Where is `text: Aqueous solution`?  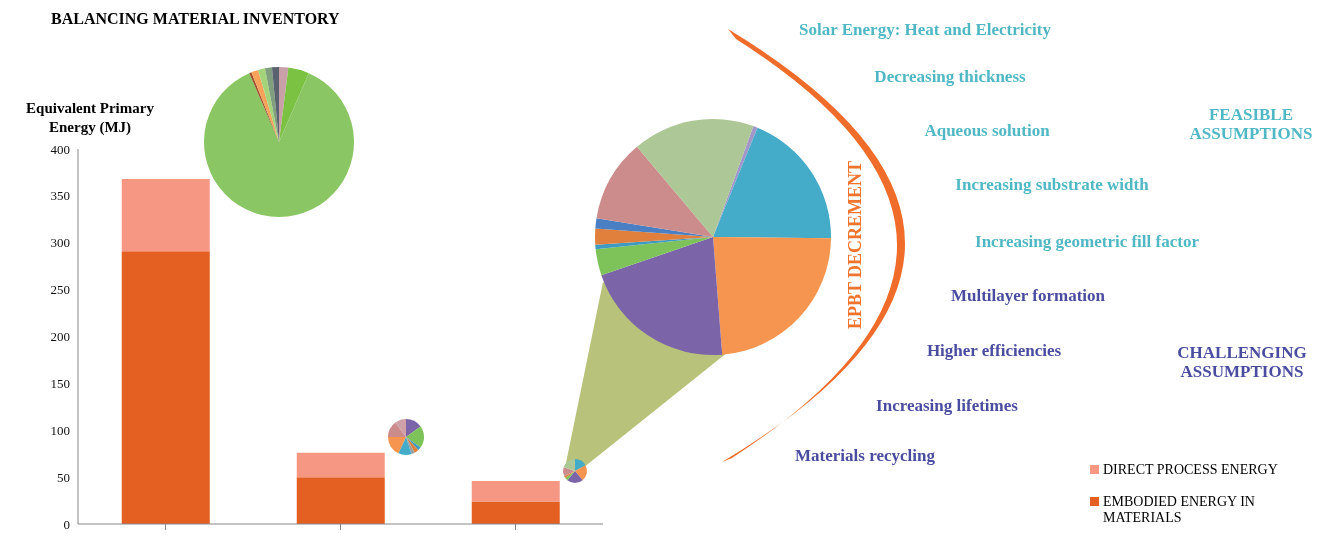
text: Aqueous solution is located at coordinates (987, 131).